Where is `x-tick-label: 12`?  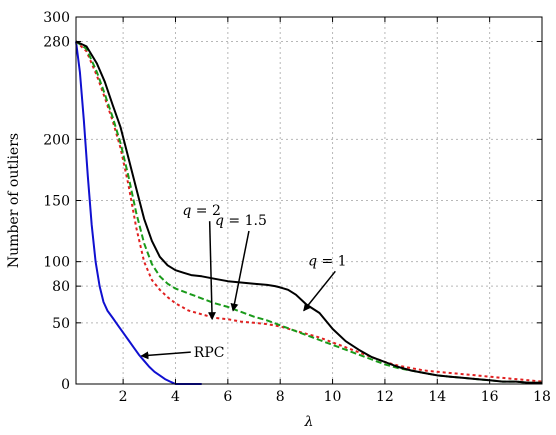
x-tick-label: 12 is located at coordinates (385, 397).